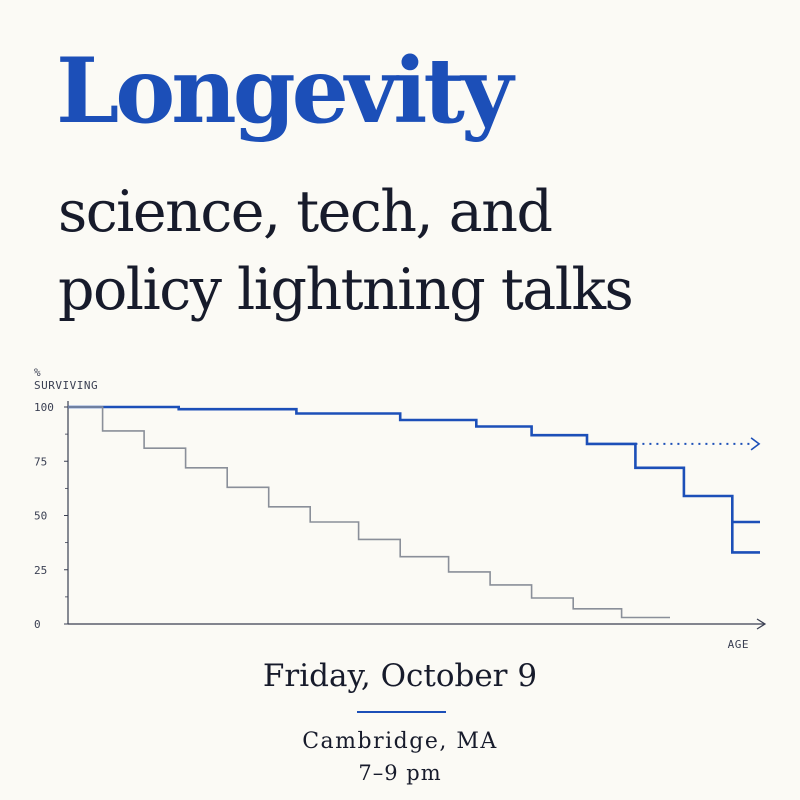 Image resolution: width=800 pixels, height=800 pixels. What do you see at coordinates (44, 407) in the screenshot?
I see `y-tick-label: 100` at bounding box center [44, 407].